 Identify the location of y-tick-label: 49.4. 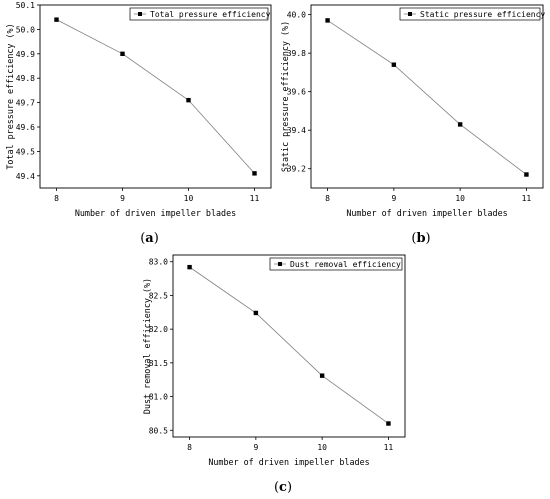
(25, 176).